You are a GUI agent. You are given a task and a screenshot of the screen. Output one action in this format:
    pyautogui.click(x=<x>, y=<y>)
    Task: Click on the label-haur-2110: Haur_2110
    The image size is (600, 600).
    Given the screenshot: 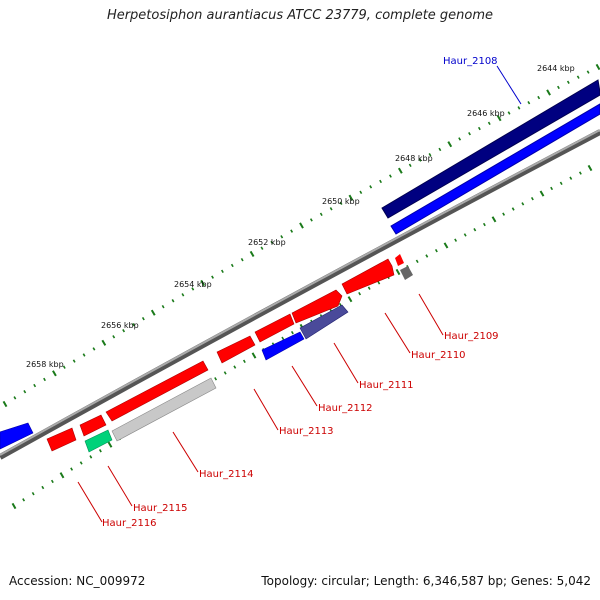 What is the action you would take?
    pyautogui.click(x=438, y=355)
    